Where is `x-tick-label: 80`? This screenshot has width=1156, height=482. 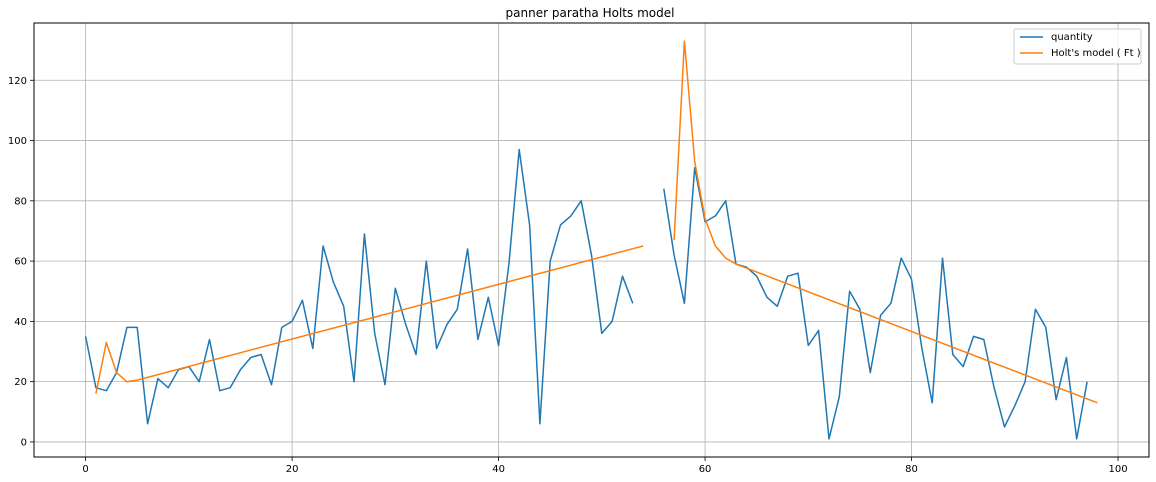
x-tick-label: 80 is located at coordinates (911, 469).